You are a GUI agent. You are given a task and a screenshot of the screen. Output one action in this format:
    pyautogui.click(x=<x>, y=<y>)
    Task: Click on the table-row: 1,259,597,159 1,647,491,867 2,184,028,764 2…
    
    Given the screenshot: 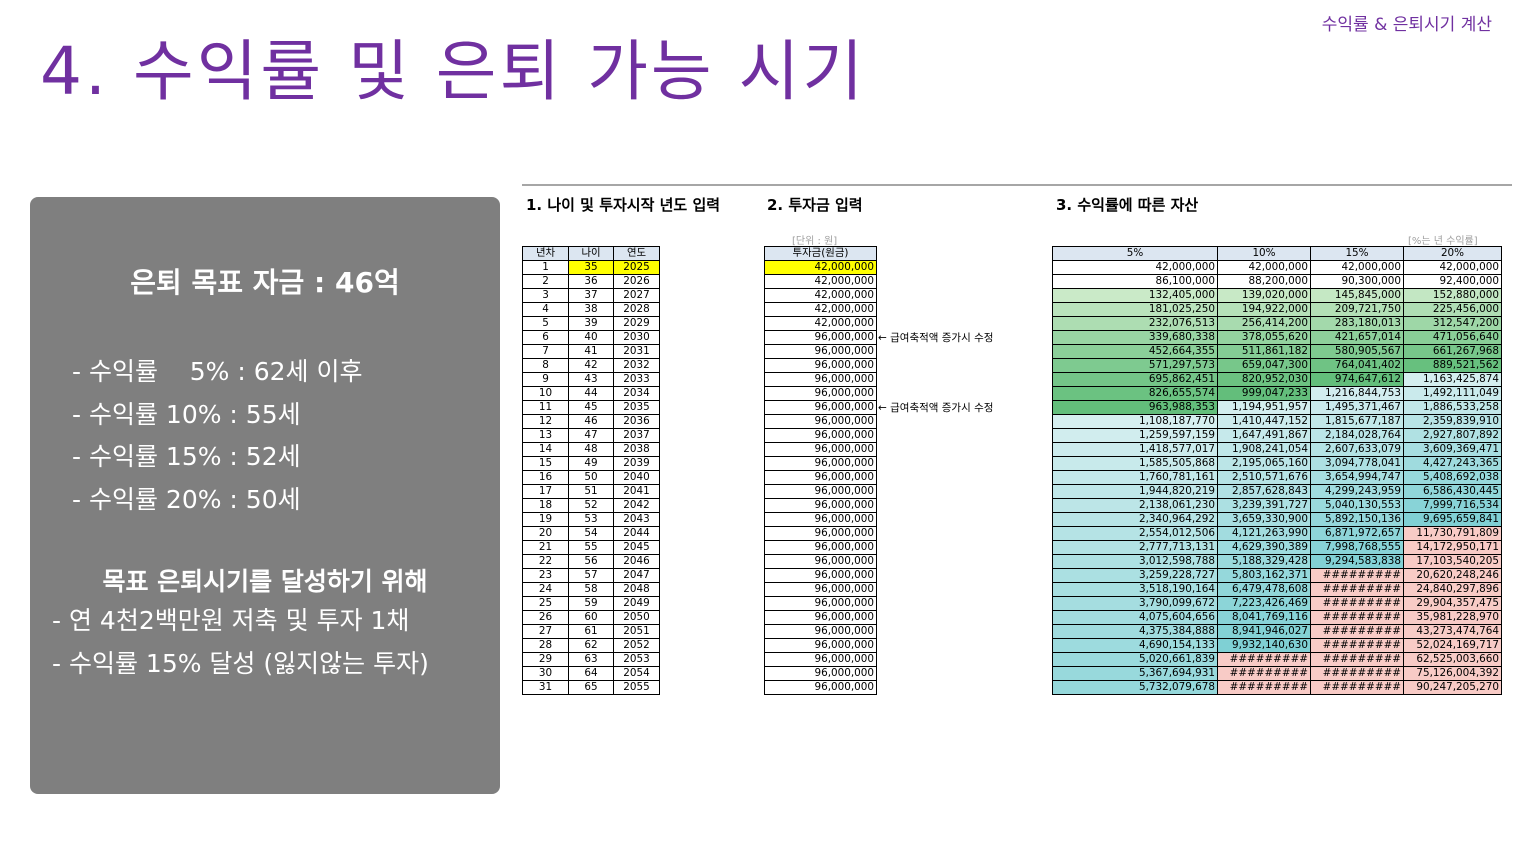 What is the action you would take?
    pyautogui.click(x=1277, y=435)
    